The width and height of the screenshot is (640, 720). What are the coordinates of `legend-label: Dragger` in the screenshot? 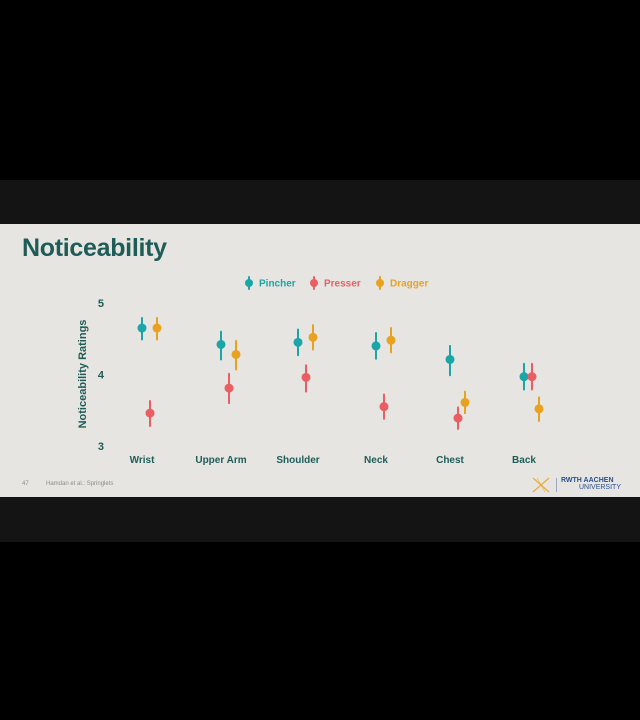 It's located at (409, 284).